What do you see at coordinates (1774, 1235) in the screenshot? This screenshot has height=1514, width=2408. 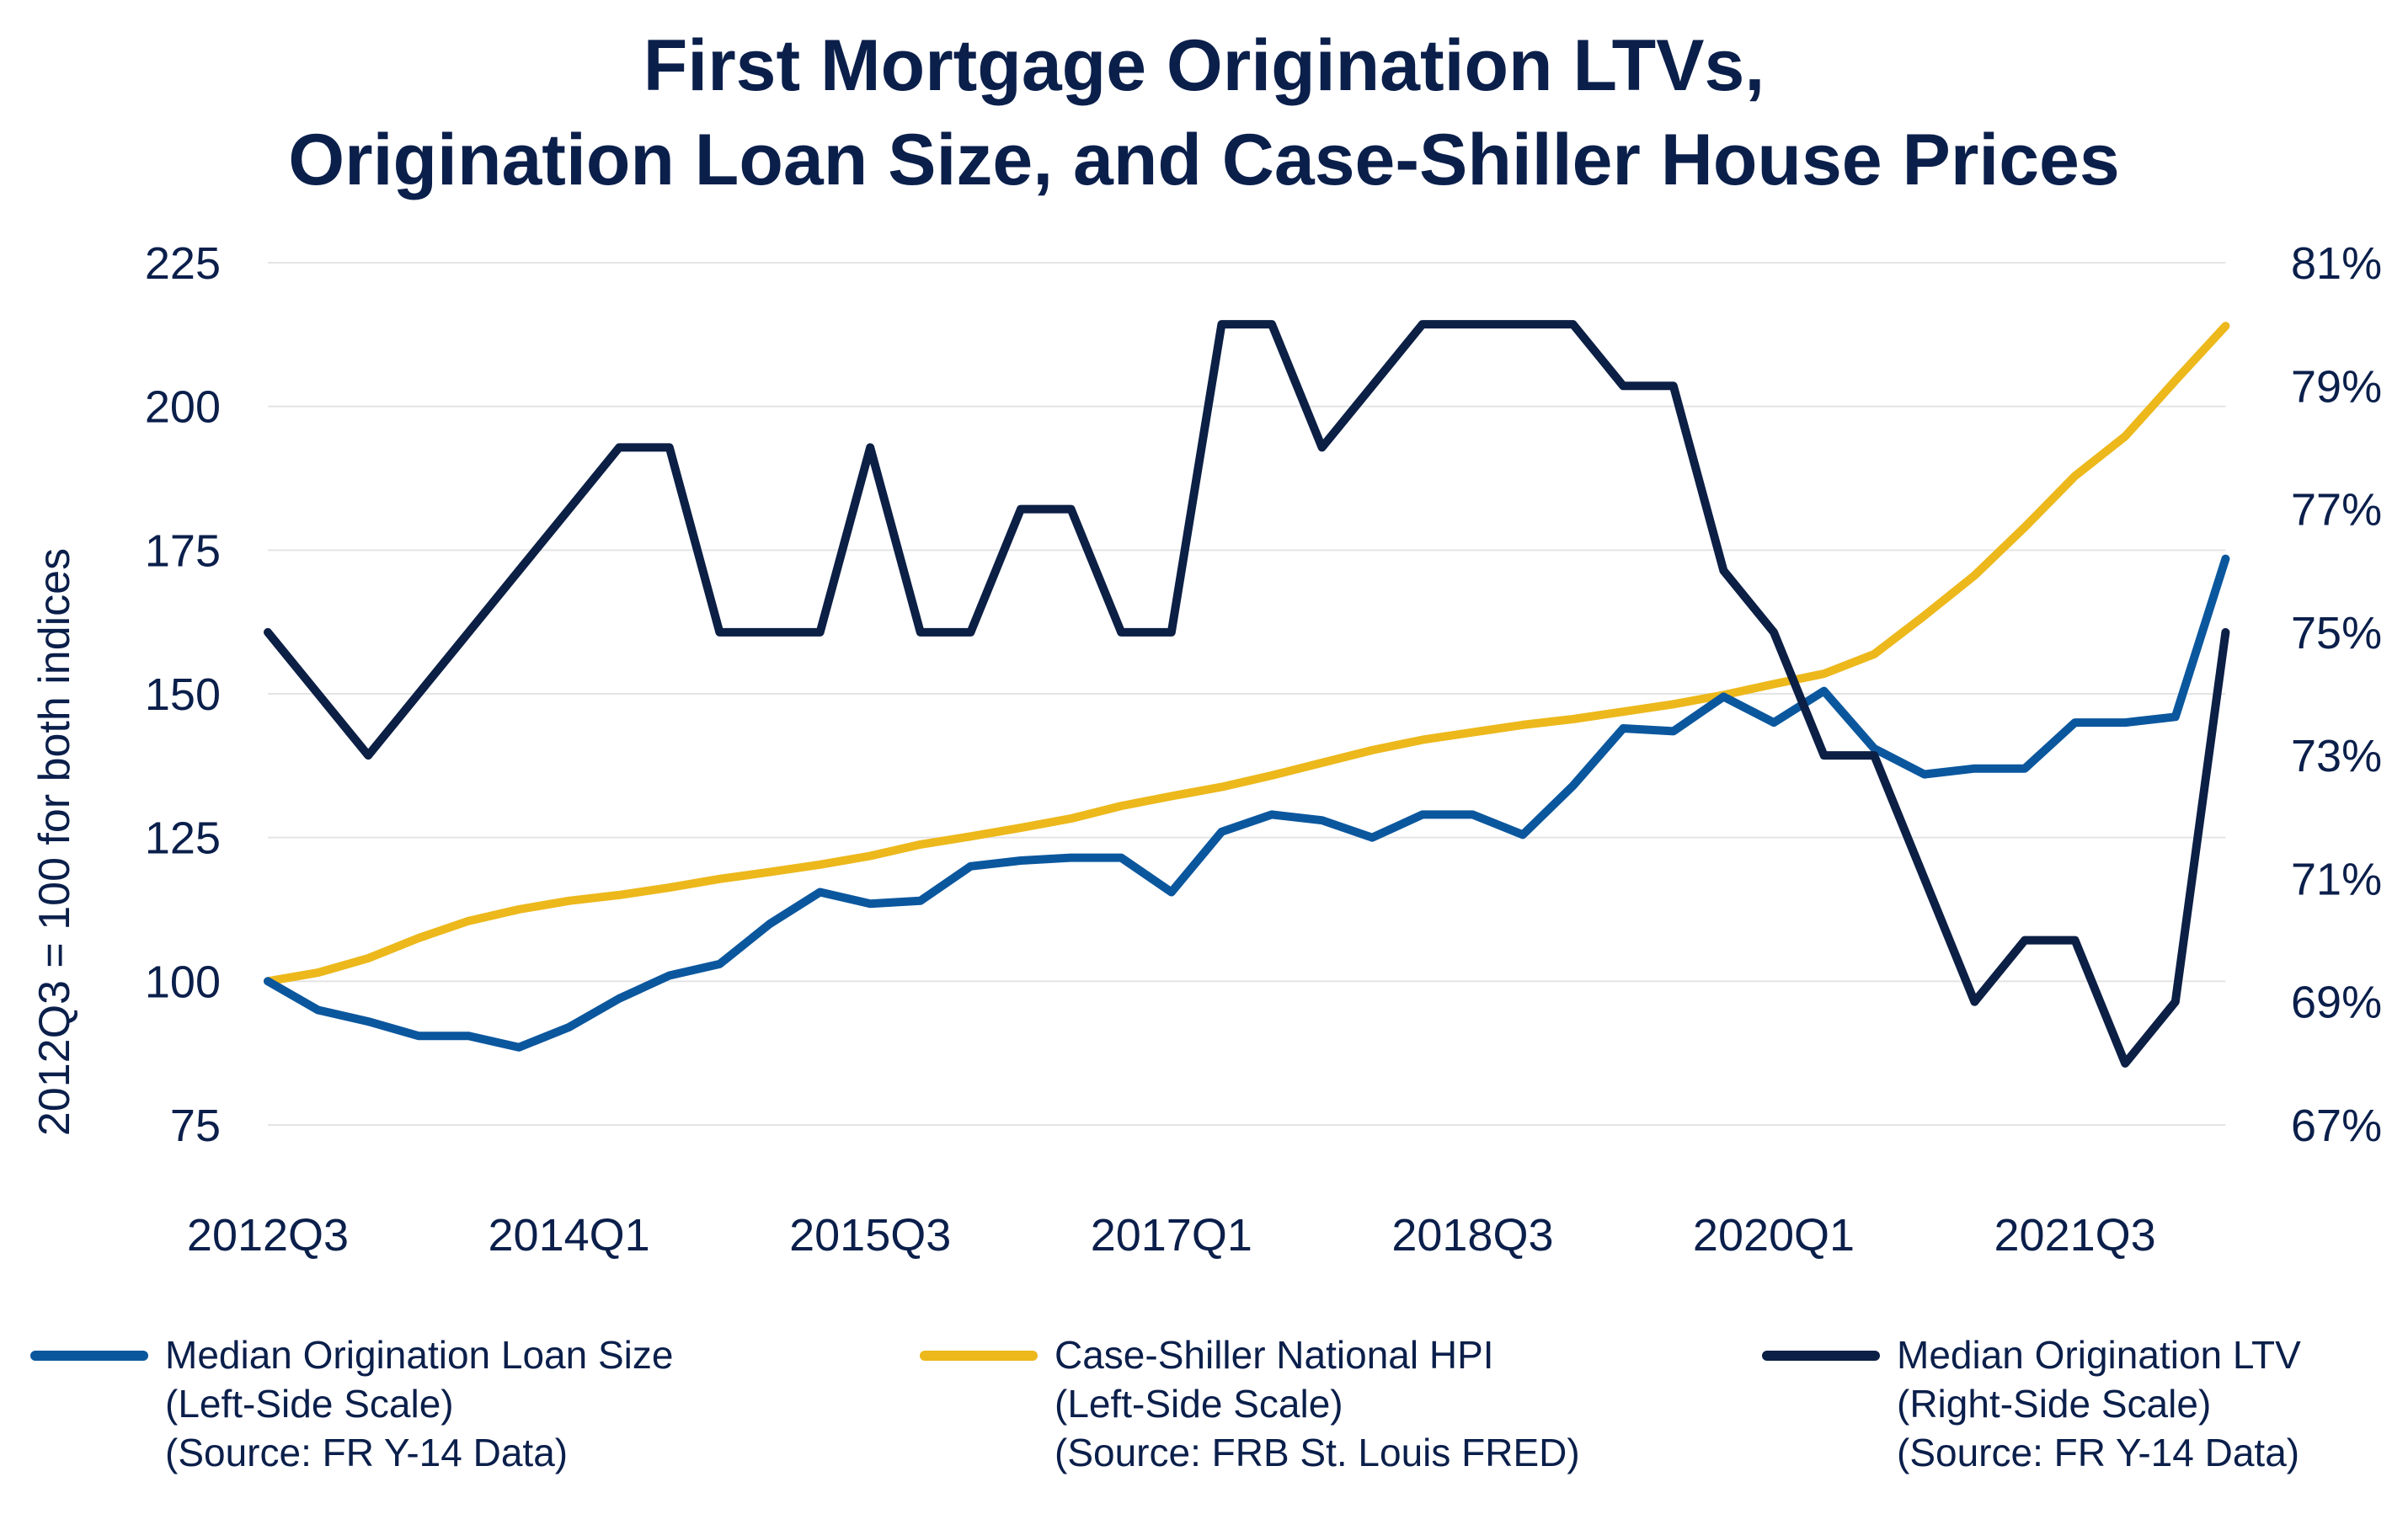 I see `x-tick-label: 2020Q1` at bounding box center [1774, 1235].